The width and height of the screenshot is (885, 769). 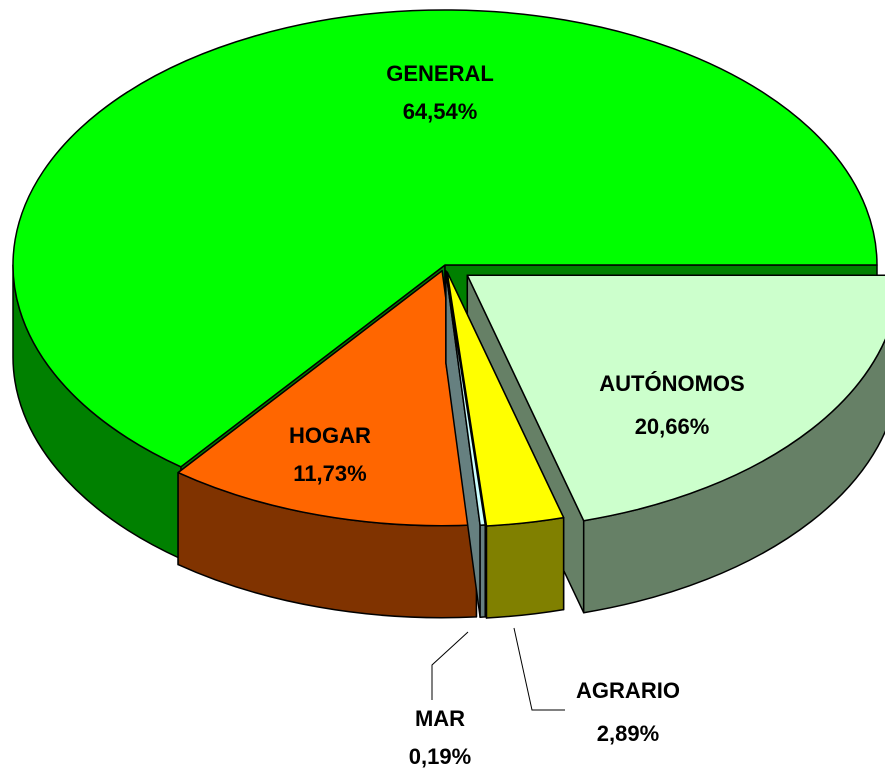 I want to click on slice-label: MAR, so click(x=440, y=718).